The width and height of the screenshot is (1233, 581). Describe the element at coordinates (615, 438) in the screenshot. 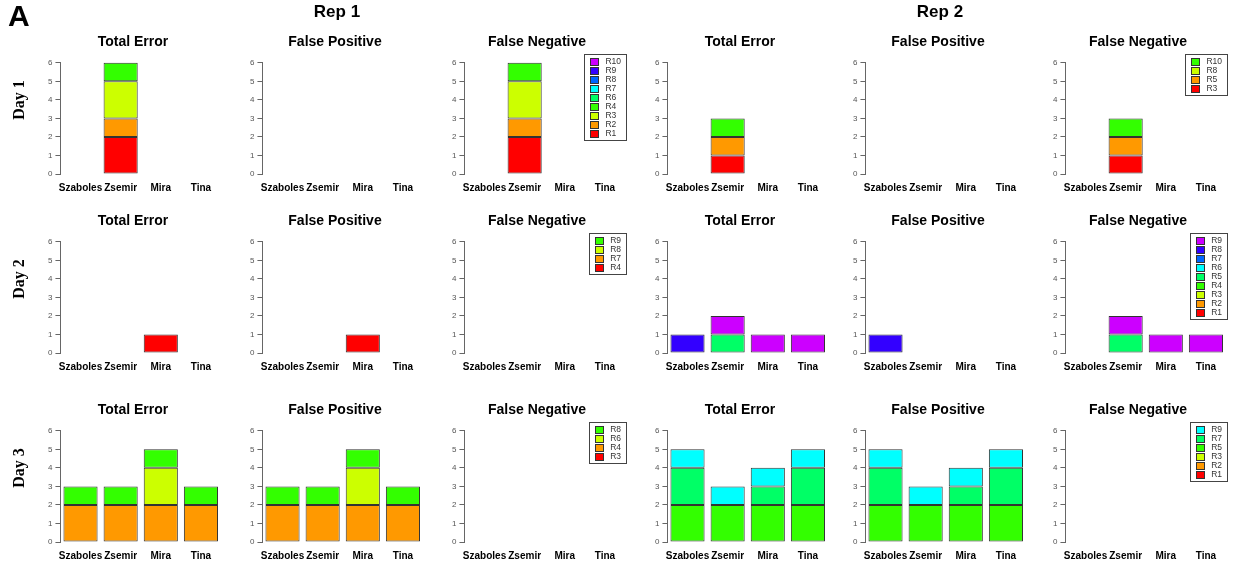

I see `legend-label: R6` at that location.